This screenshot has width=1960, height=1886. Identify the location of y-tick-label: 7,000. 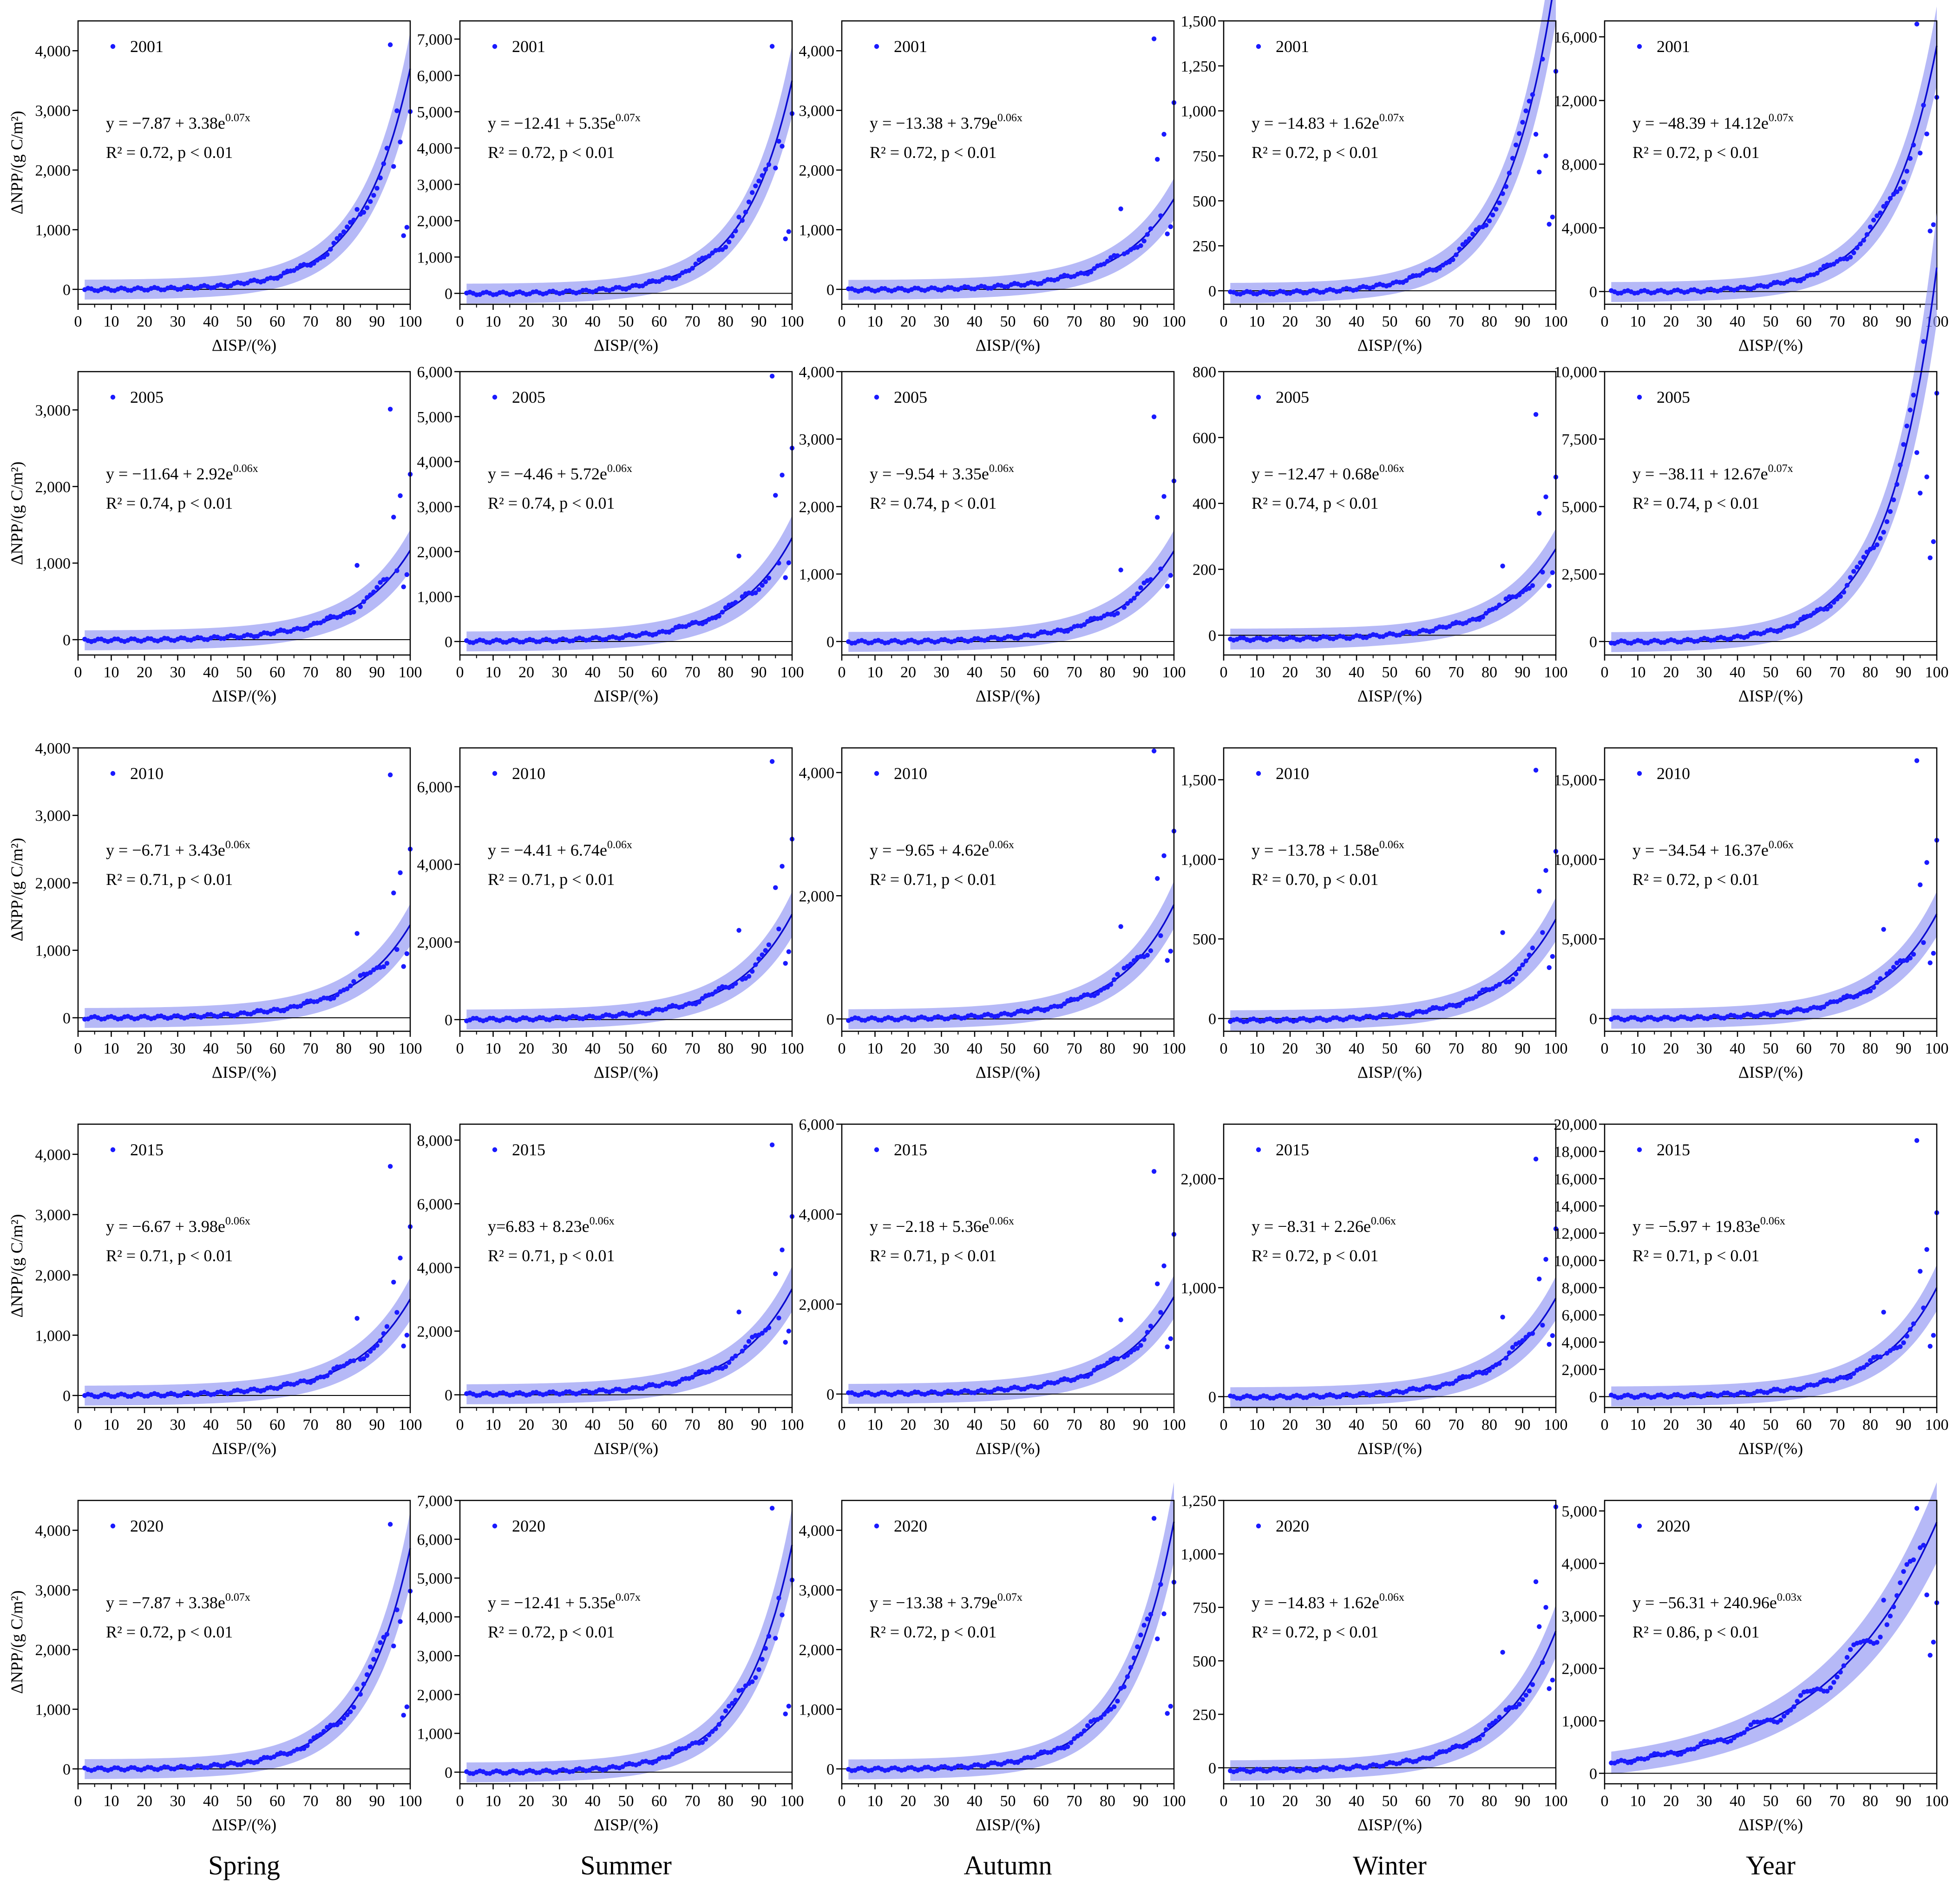
(435, 39).